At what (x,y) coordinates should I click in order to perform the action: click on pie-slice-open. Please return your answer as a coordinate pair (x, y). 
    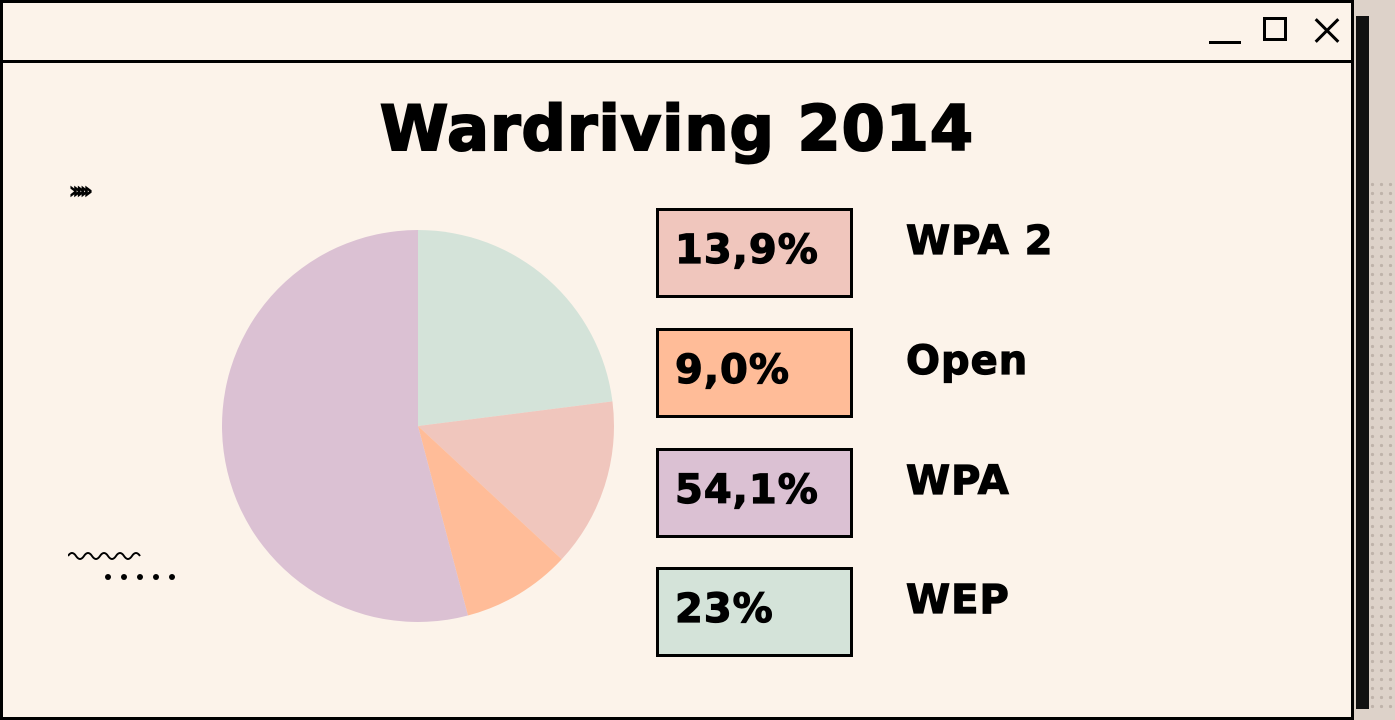
    Looking at the image, I should click on (490, 521).